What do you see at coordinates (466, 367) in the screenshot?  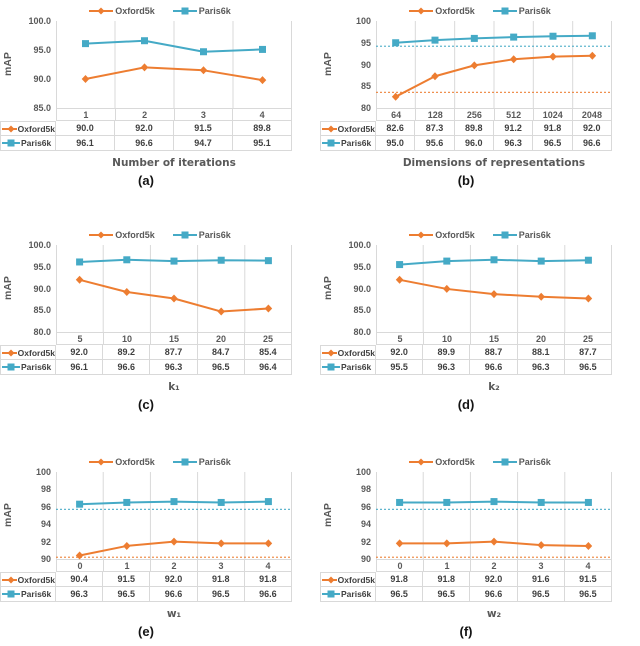 I see `table-row-paris6k: Paris6k 95.5 96.3 96.6 96.3 96.5` at bounding box center [466, 367].